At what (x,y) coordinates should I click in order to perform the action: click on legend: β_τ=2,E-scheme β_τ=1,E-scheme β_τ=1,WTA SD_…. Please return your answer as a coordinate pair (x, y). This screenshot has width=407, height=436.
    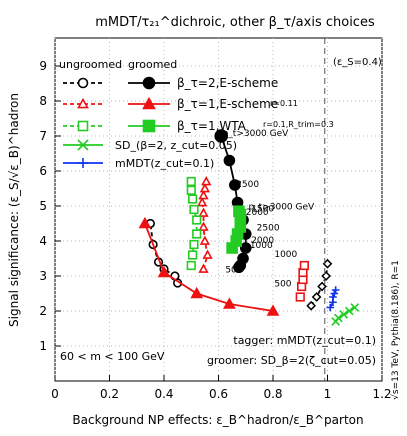
    Looking at the image, I should click on (170, 123).